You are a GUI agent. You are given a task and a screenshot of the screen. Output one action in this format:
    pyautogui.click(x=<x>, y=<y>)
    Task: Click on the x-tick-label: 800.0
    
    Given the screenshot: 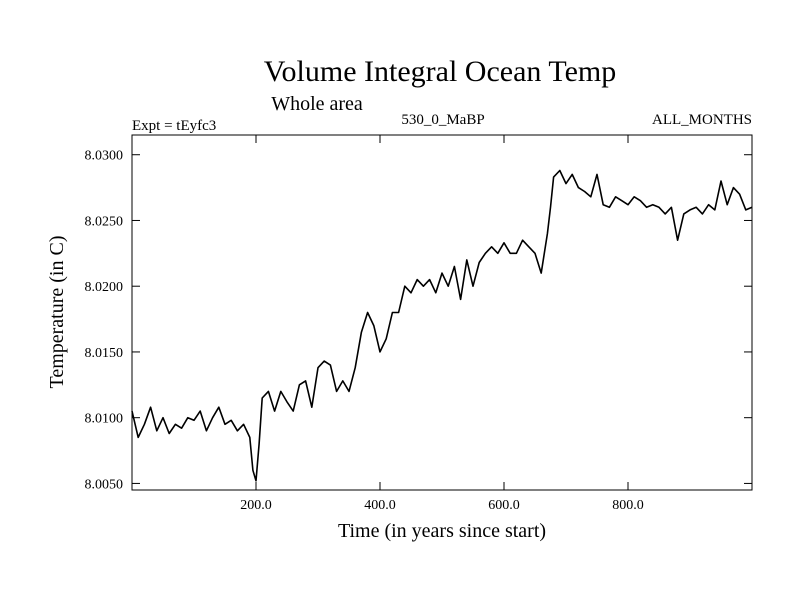 What is the action you would take?
    pyautogui.click(x=628, y=505)
    